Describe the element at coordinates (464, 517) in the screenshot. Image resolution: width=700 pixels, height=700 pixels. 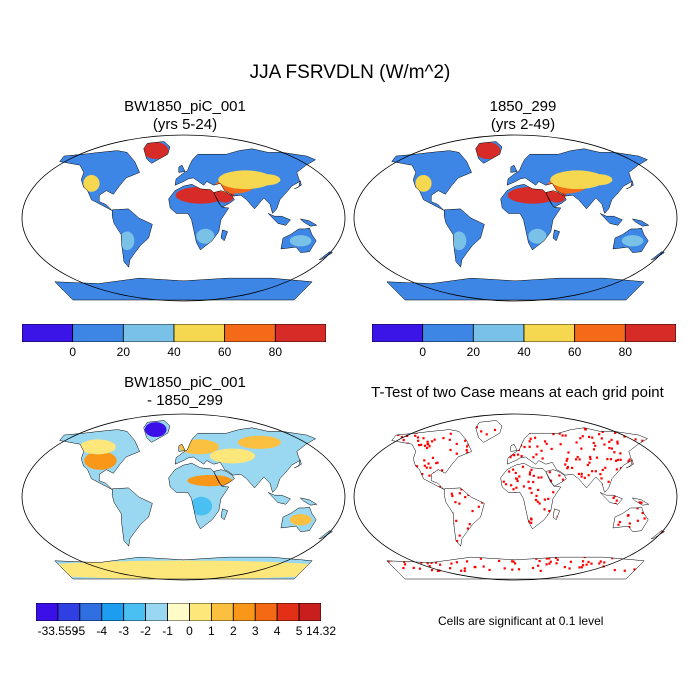
I see `map-ttest-coastline-south-america` at that location.